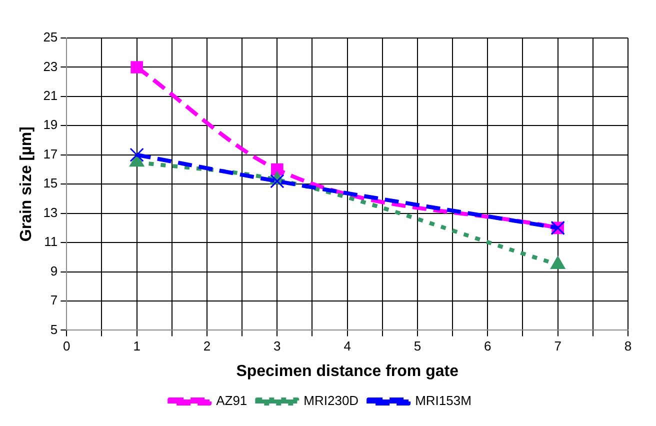 Image resolution: width=656 pixels, height=426 pixels. What do you see at coordinates (54, 329) in the screenshot?
I see `y-tick-label: 5` at bounding box center [54, 329].